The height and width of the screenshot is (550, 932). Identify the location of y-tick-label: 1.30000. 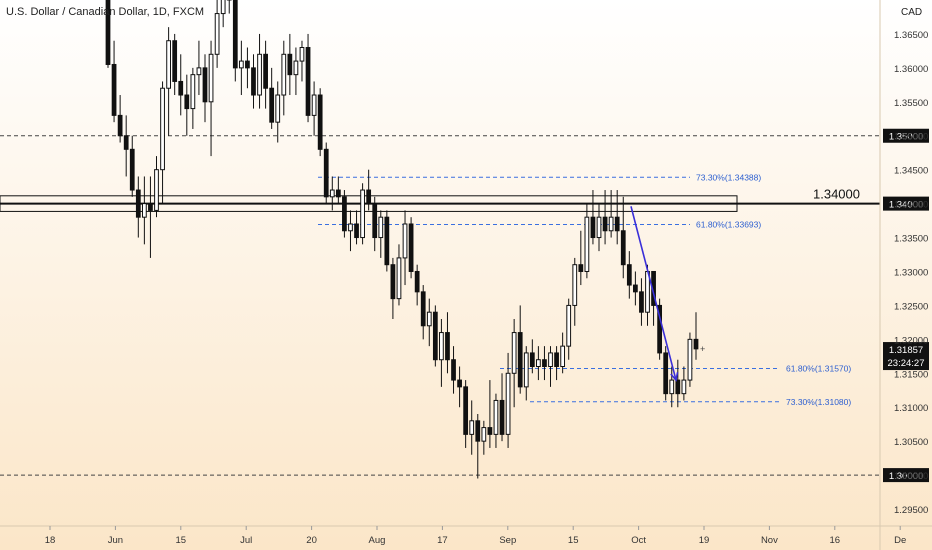
(911, 476).